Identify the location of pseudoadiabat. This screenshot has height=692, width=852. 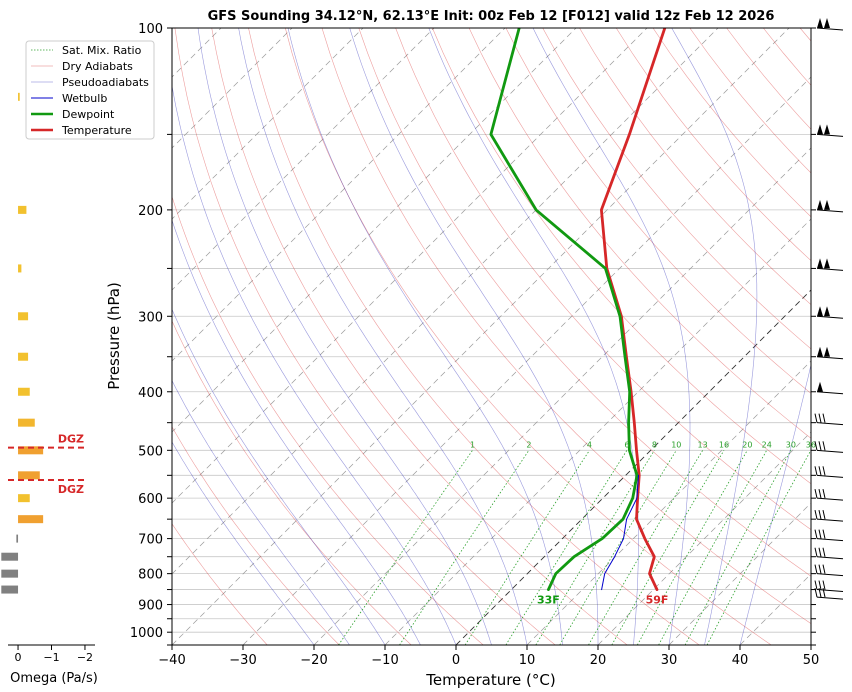
(243, 543).